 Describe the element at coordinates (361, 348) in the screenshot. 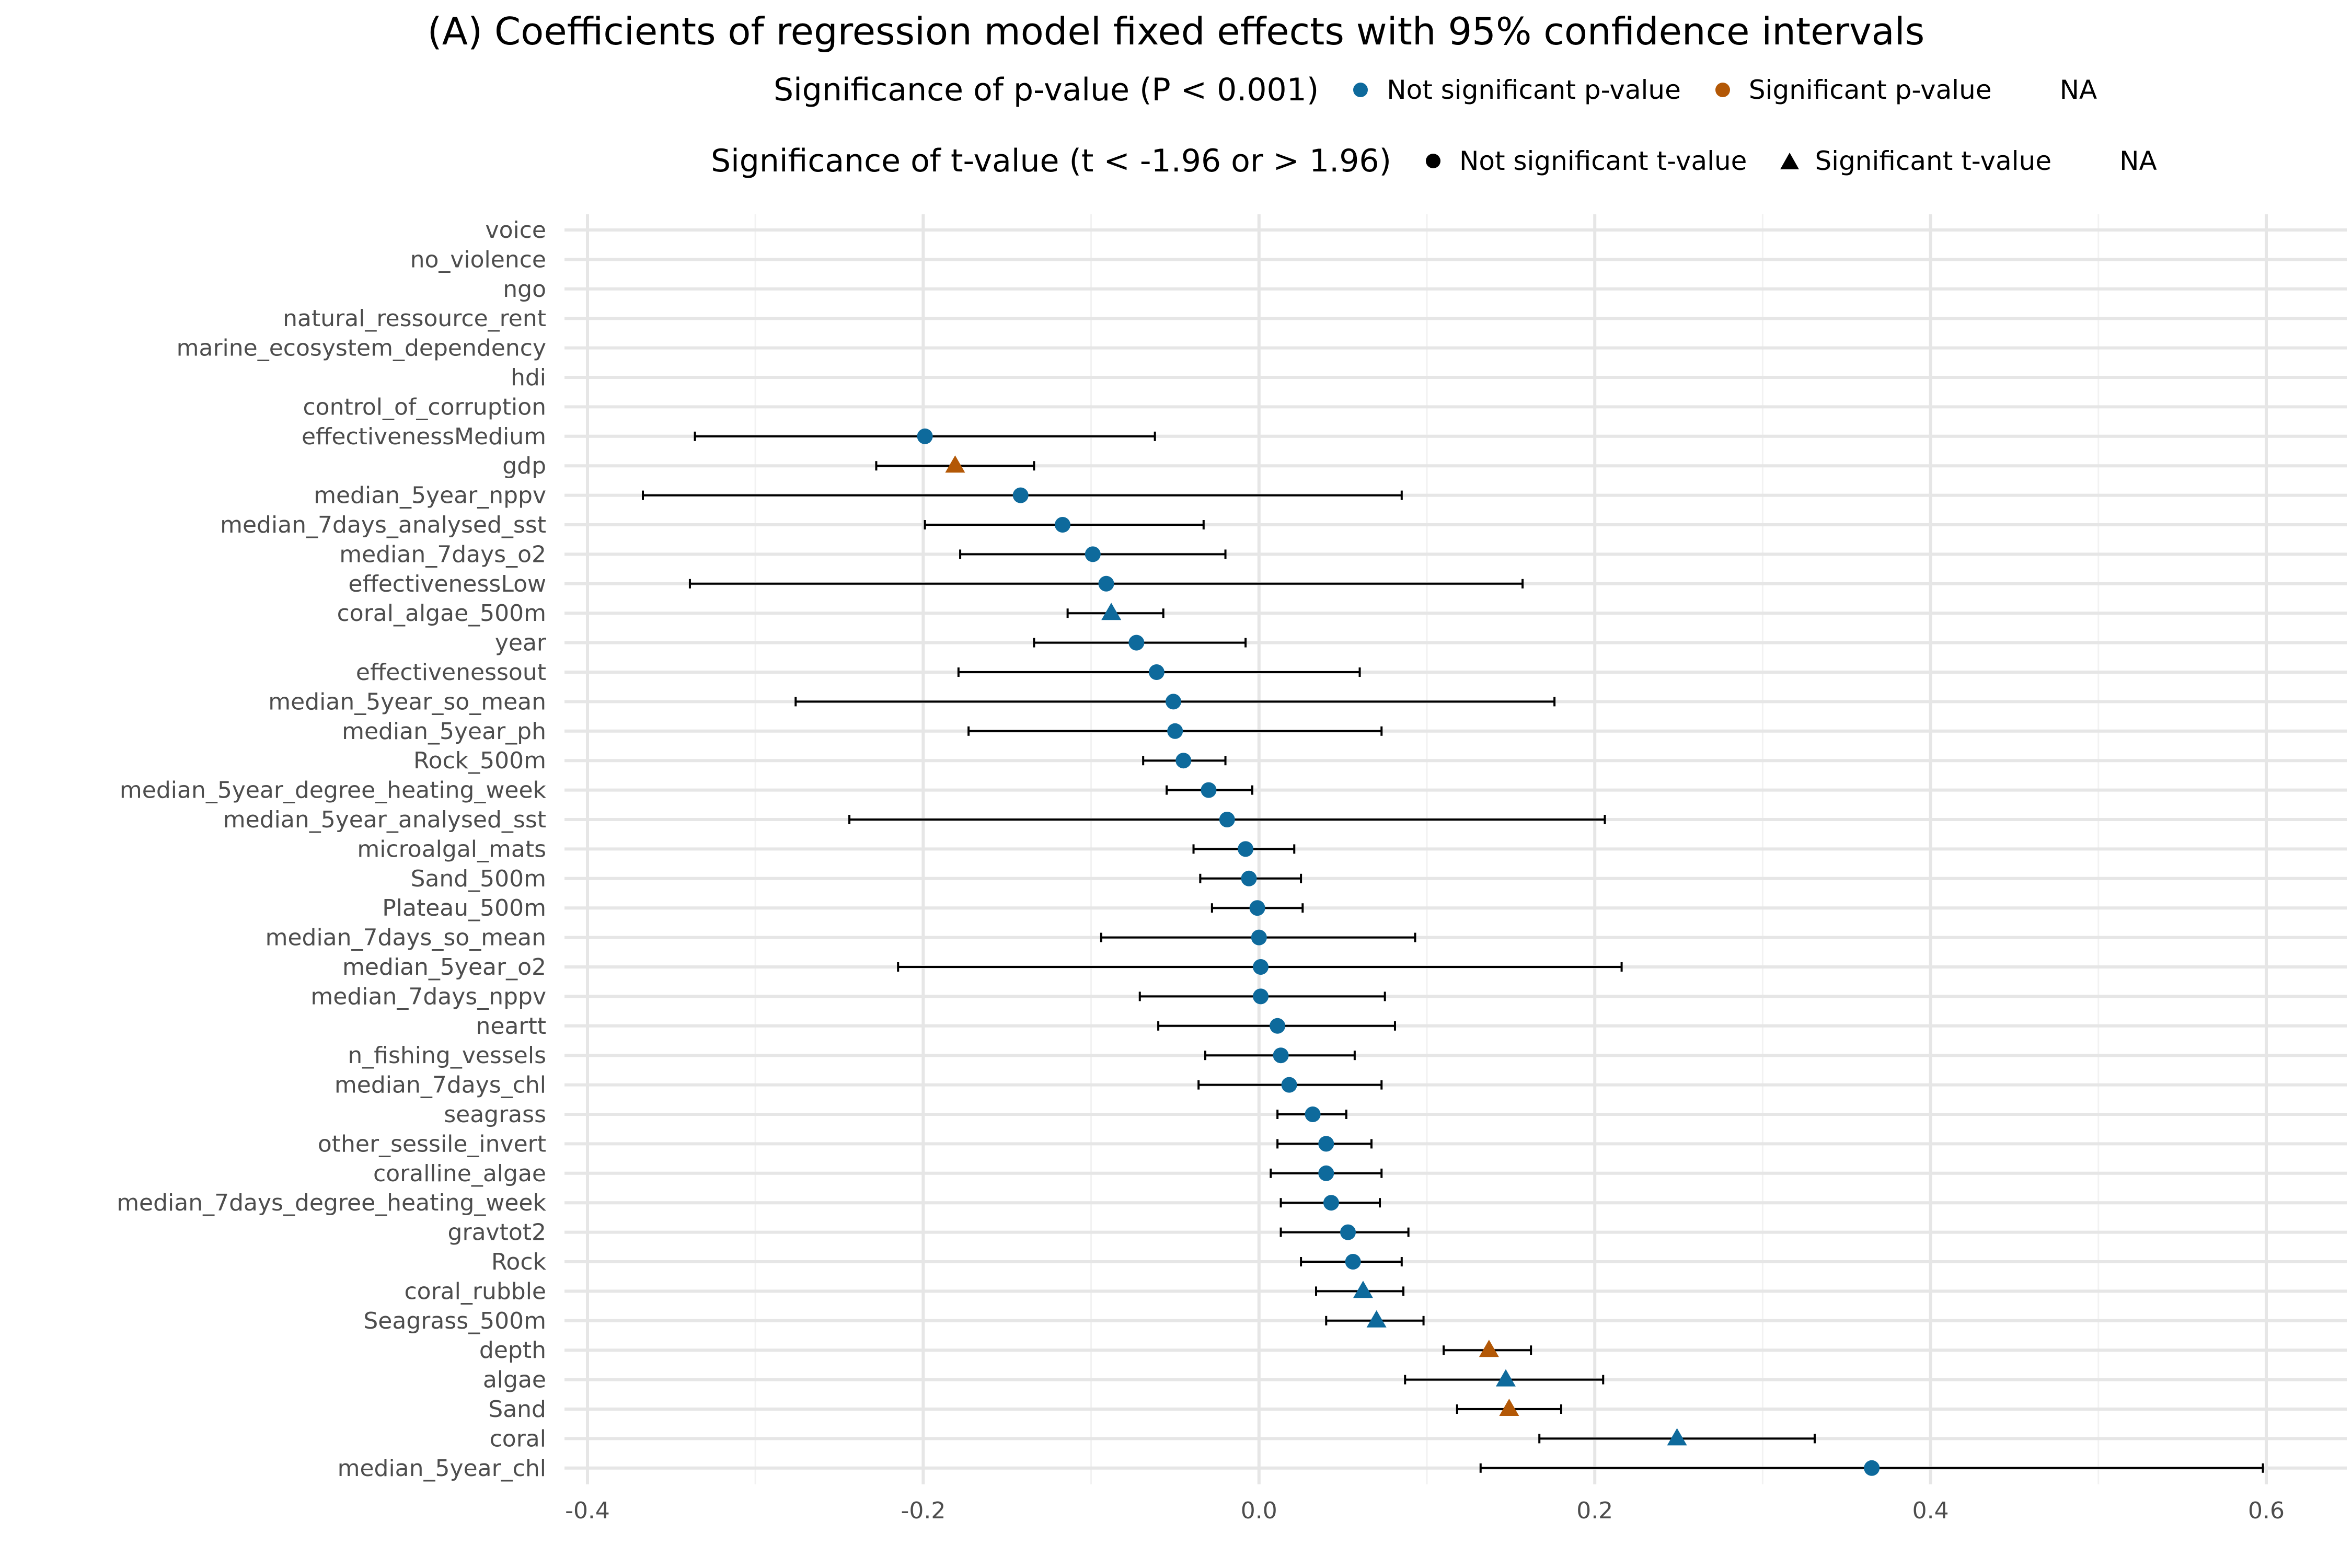

I see `y-tick-label: marine_ecosystem_dependency` at that location.